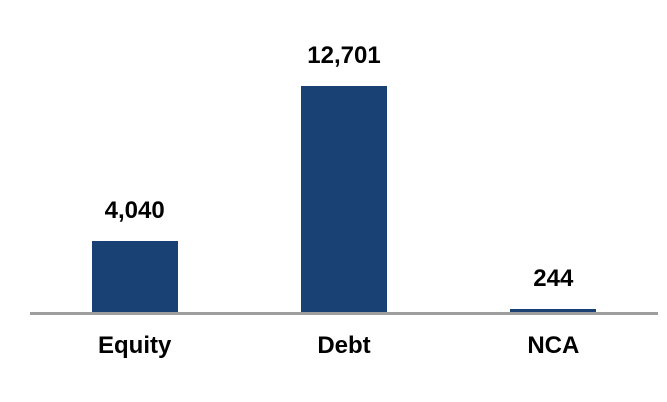 Image resolution: width=667 pixels, height=402 pixels. Describe the element at coordinates (134, 345) in the screenshot. I see `x-label-equity: Equity` at that location.